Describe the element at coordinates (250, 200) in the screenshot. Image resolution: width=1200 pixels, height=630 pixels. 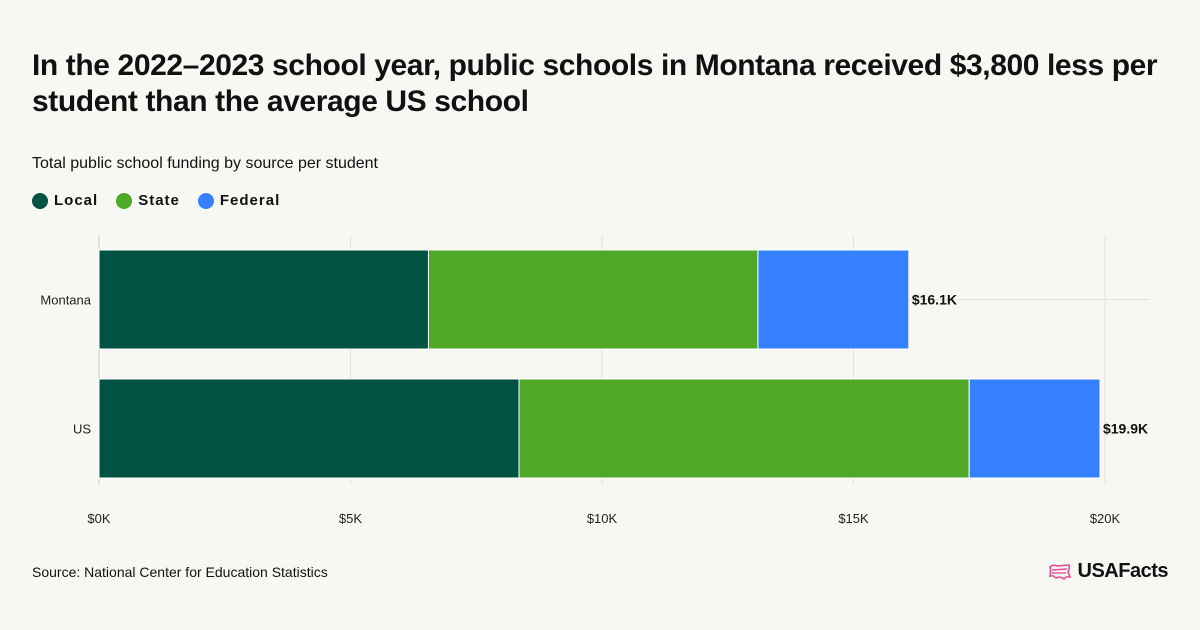
I see `legend-label-federal: Federal` at that location.